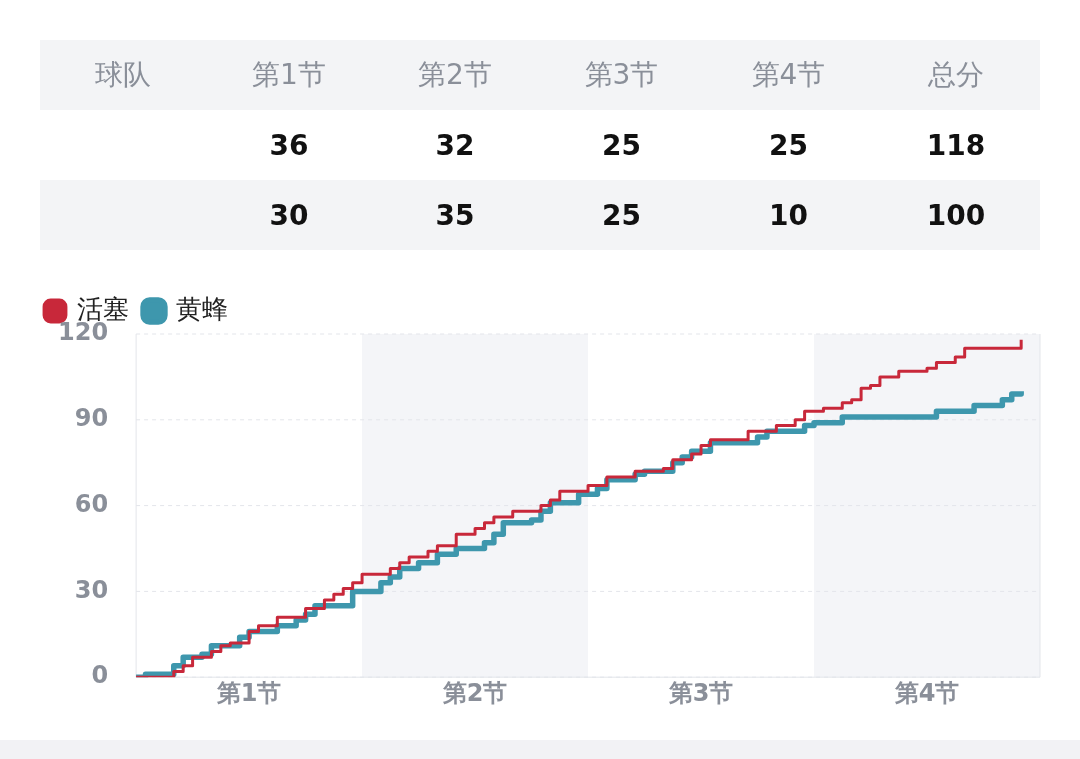  Describe the element at coordinates (289, 145) in the screenshot. I see `data-label: 36` at that location.